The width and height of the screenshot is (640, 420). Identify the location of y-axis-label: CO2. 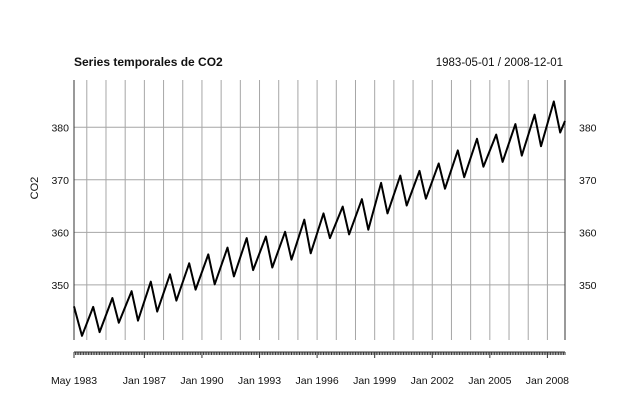
(35, 188).